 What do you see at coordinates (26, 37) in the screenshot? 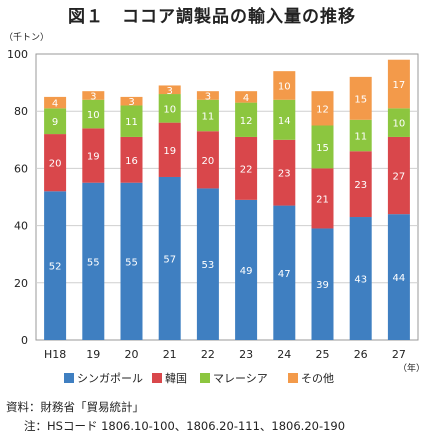
I see `y-axis-label: （千トン）` at bounding box center [26, 37].